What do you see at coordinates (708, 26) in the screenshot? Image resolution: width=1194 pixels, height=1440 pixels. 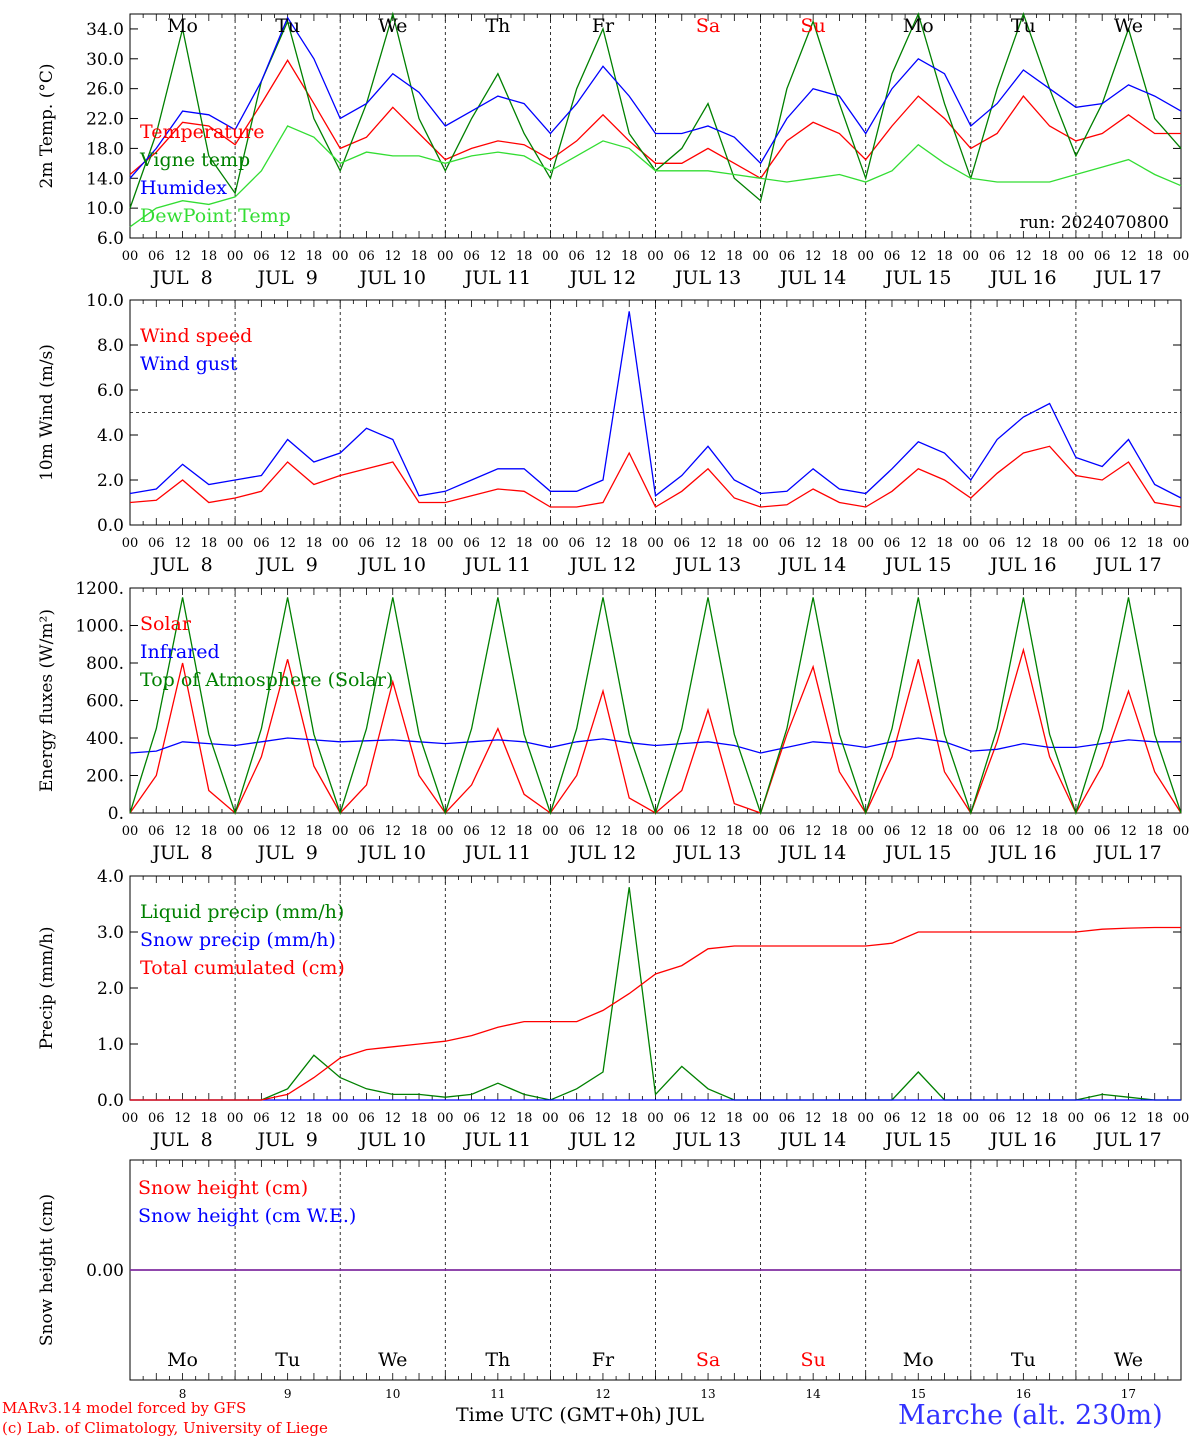 I see `day-name-label: Sa` at bounding box center [708, 26].